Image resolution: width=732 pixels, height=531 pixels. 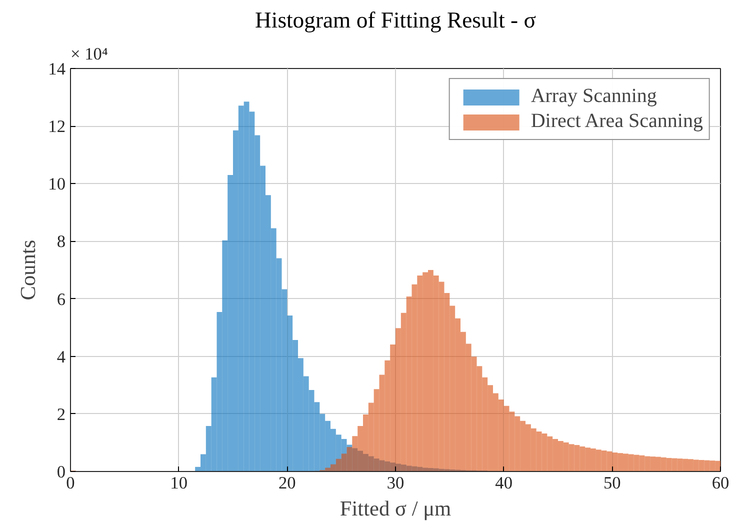 I want to click on y-tick-label: 4, so click(x=61, y=356).